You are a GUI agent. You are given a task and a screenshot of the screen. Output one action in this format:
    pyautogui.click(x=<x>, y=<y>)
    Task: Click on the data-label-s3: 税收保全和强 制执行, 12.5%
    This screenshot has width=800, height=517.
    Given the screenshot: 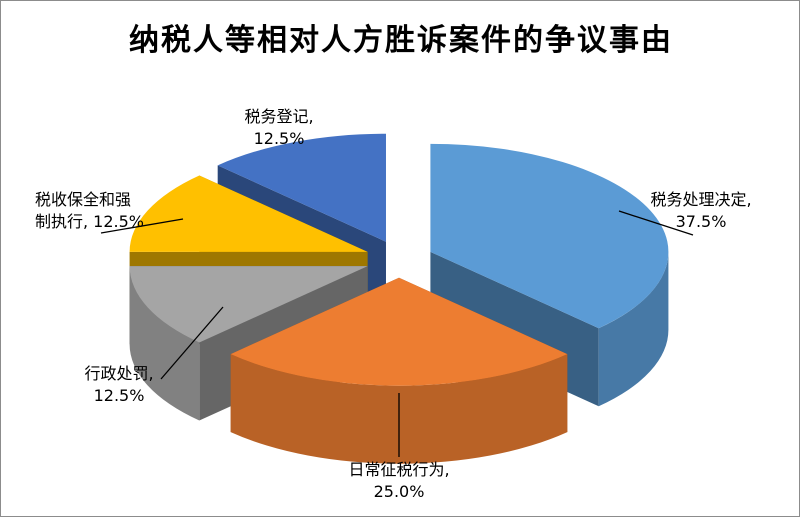 What is the action you would take?
    pyautogui.click(x=110, y=211)
    